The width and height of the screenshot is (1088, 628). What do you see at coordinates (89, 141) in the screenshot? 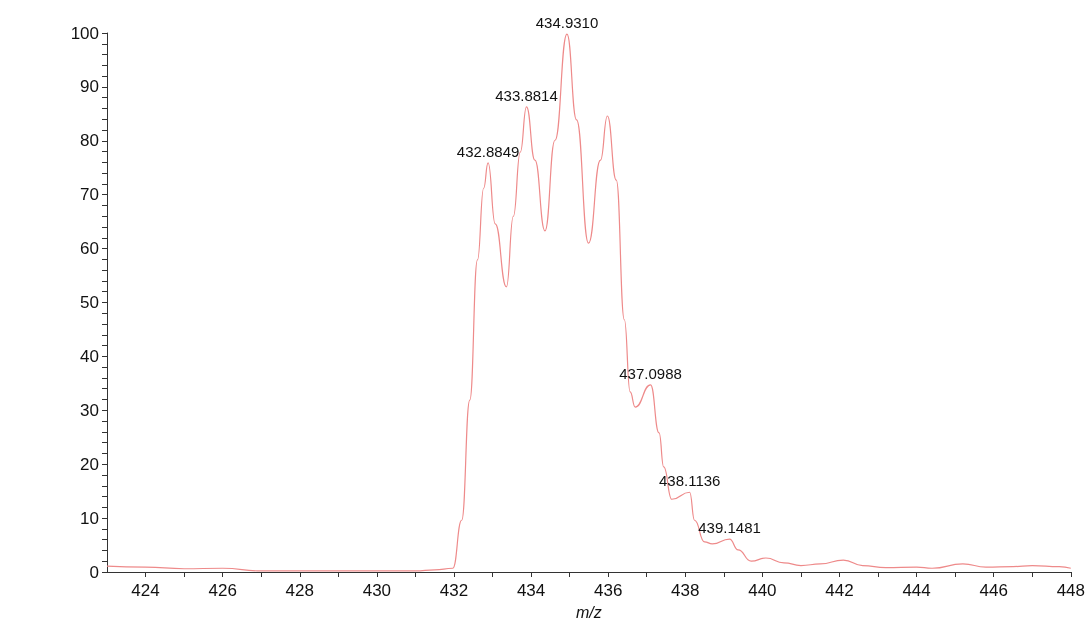
I see `y-tick-label: 80` at bounding box center [89, 141].